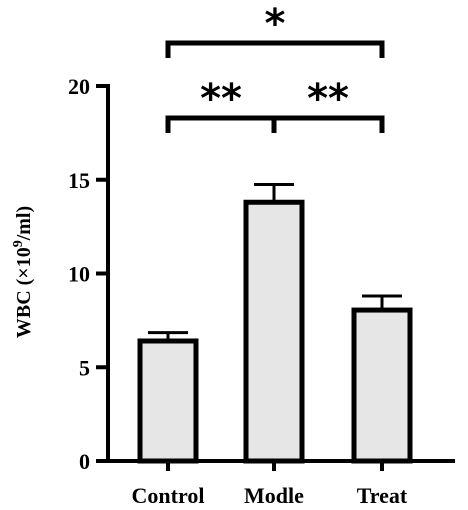 This screenshot has height=510, width=468. What do you see at coordinates (79, 274) in the screenshot?
I see `y-tick-label: 10` at bounding box center [79, 274].